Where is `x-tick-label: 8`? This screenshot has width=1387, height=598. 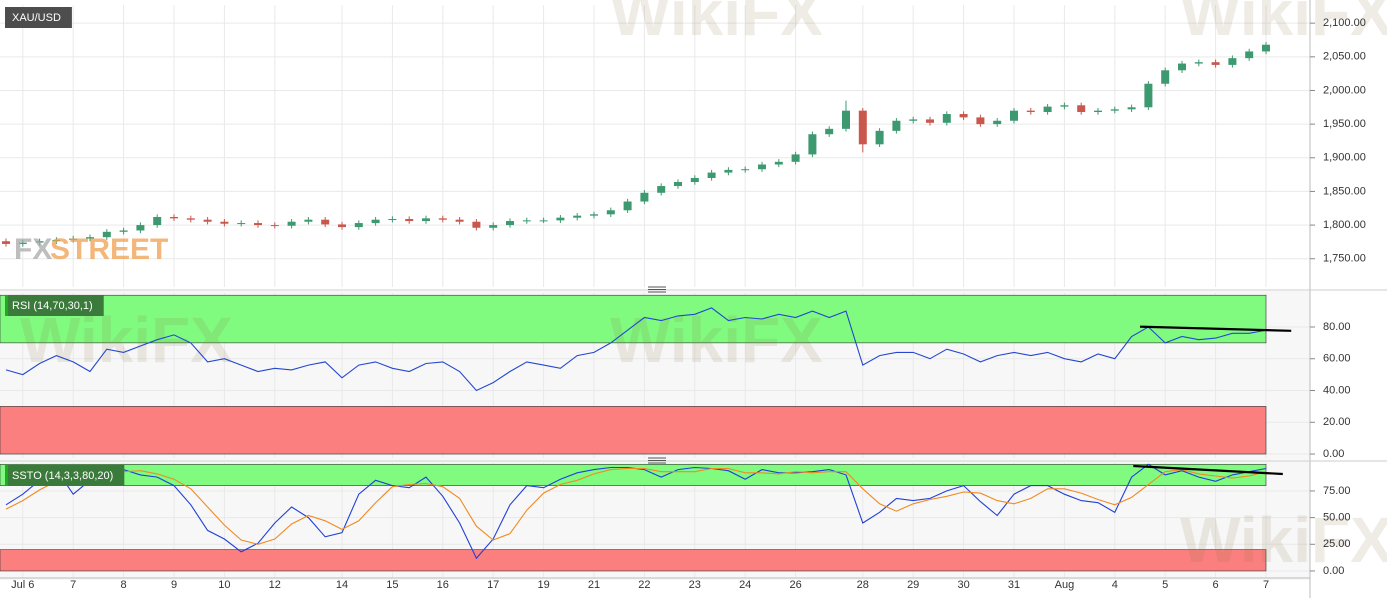 x-tick-label: 8 is located at coordinates (124, 585).